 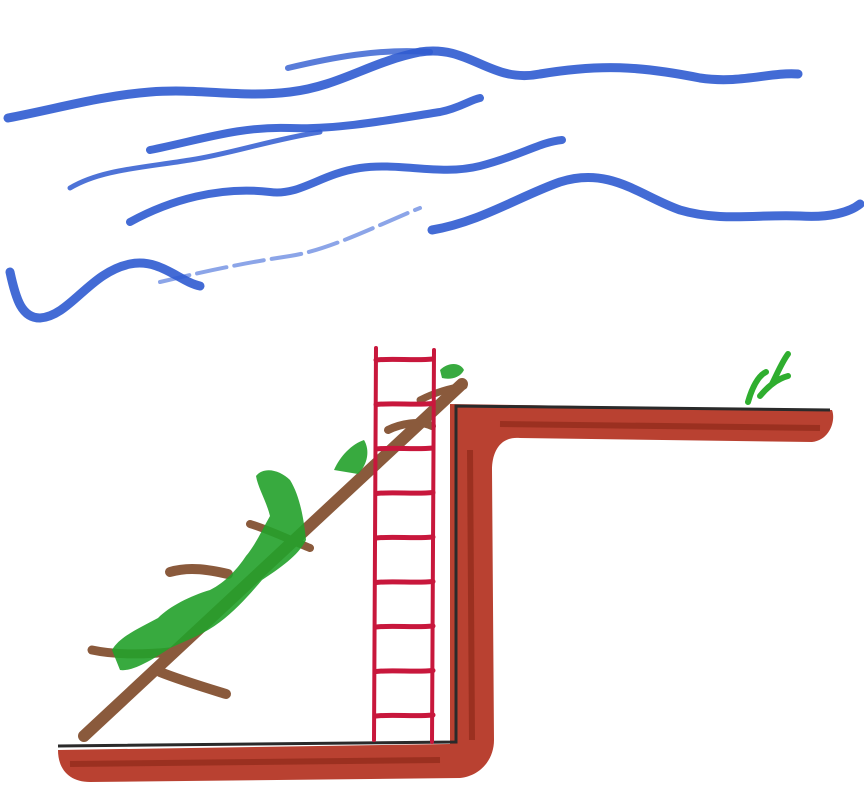 I want to click on ladder-rail-left, so click(x=375, y=544).